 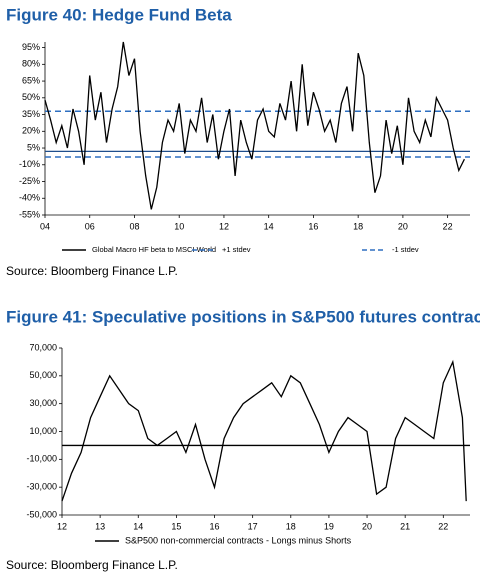 What do you see at coordinates (100, 526) in the screenshot?
I see `x-tick-label: 13` at bounding box center [100, 526].